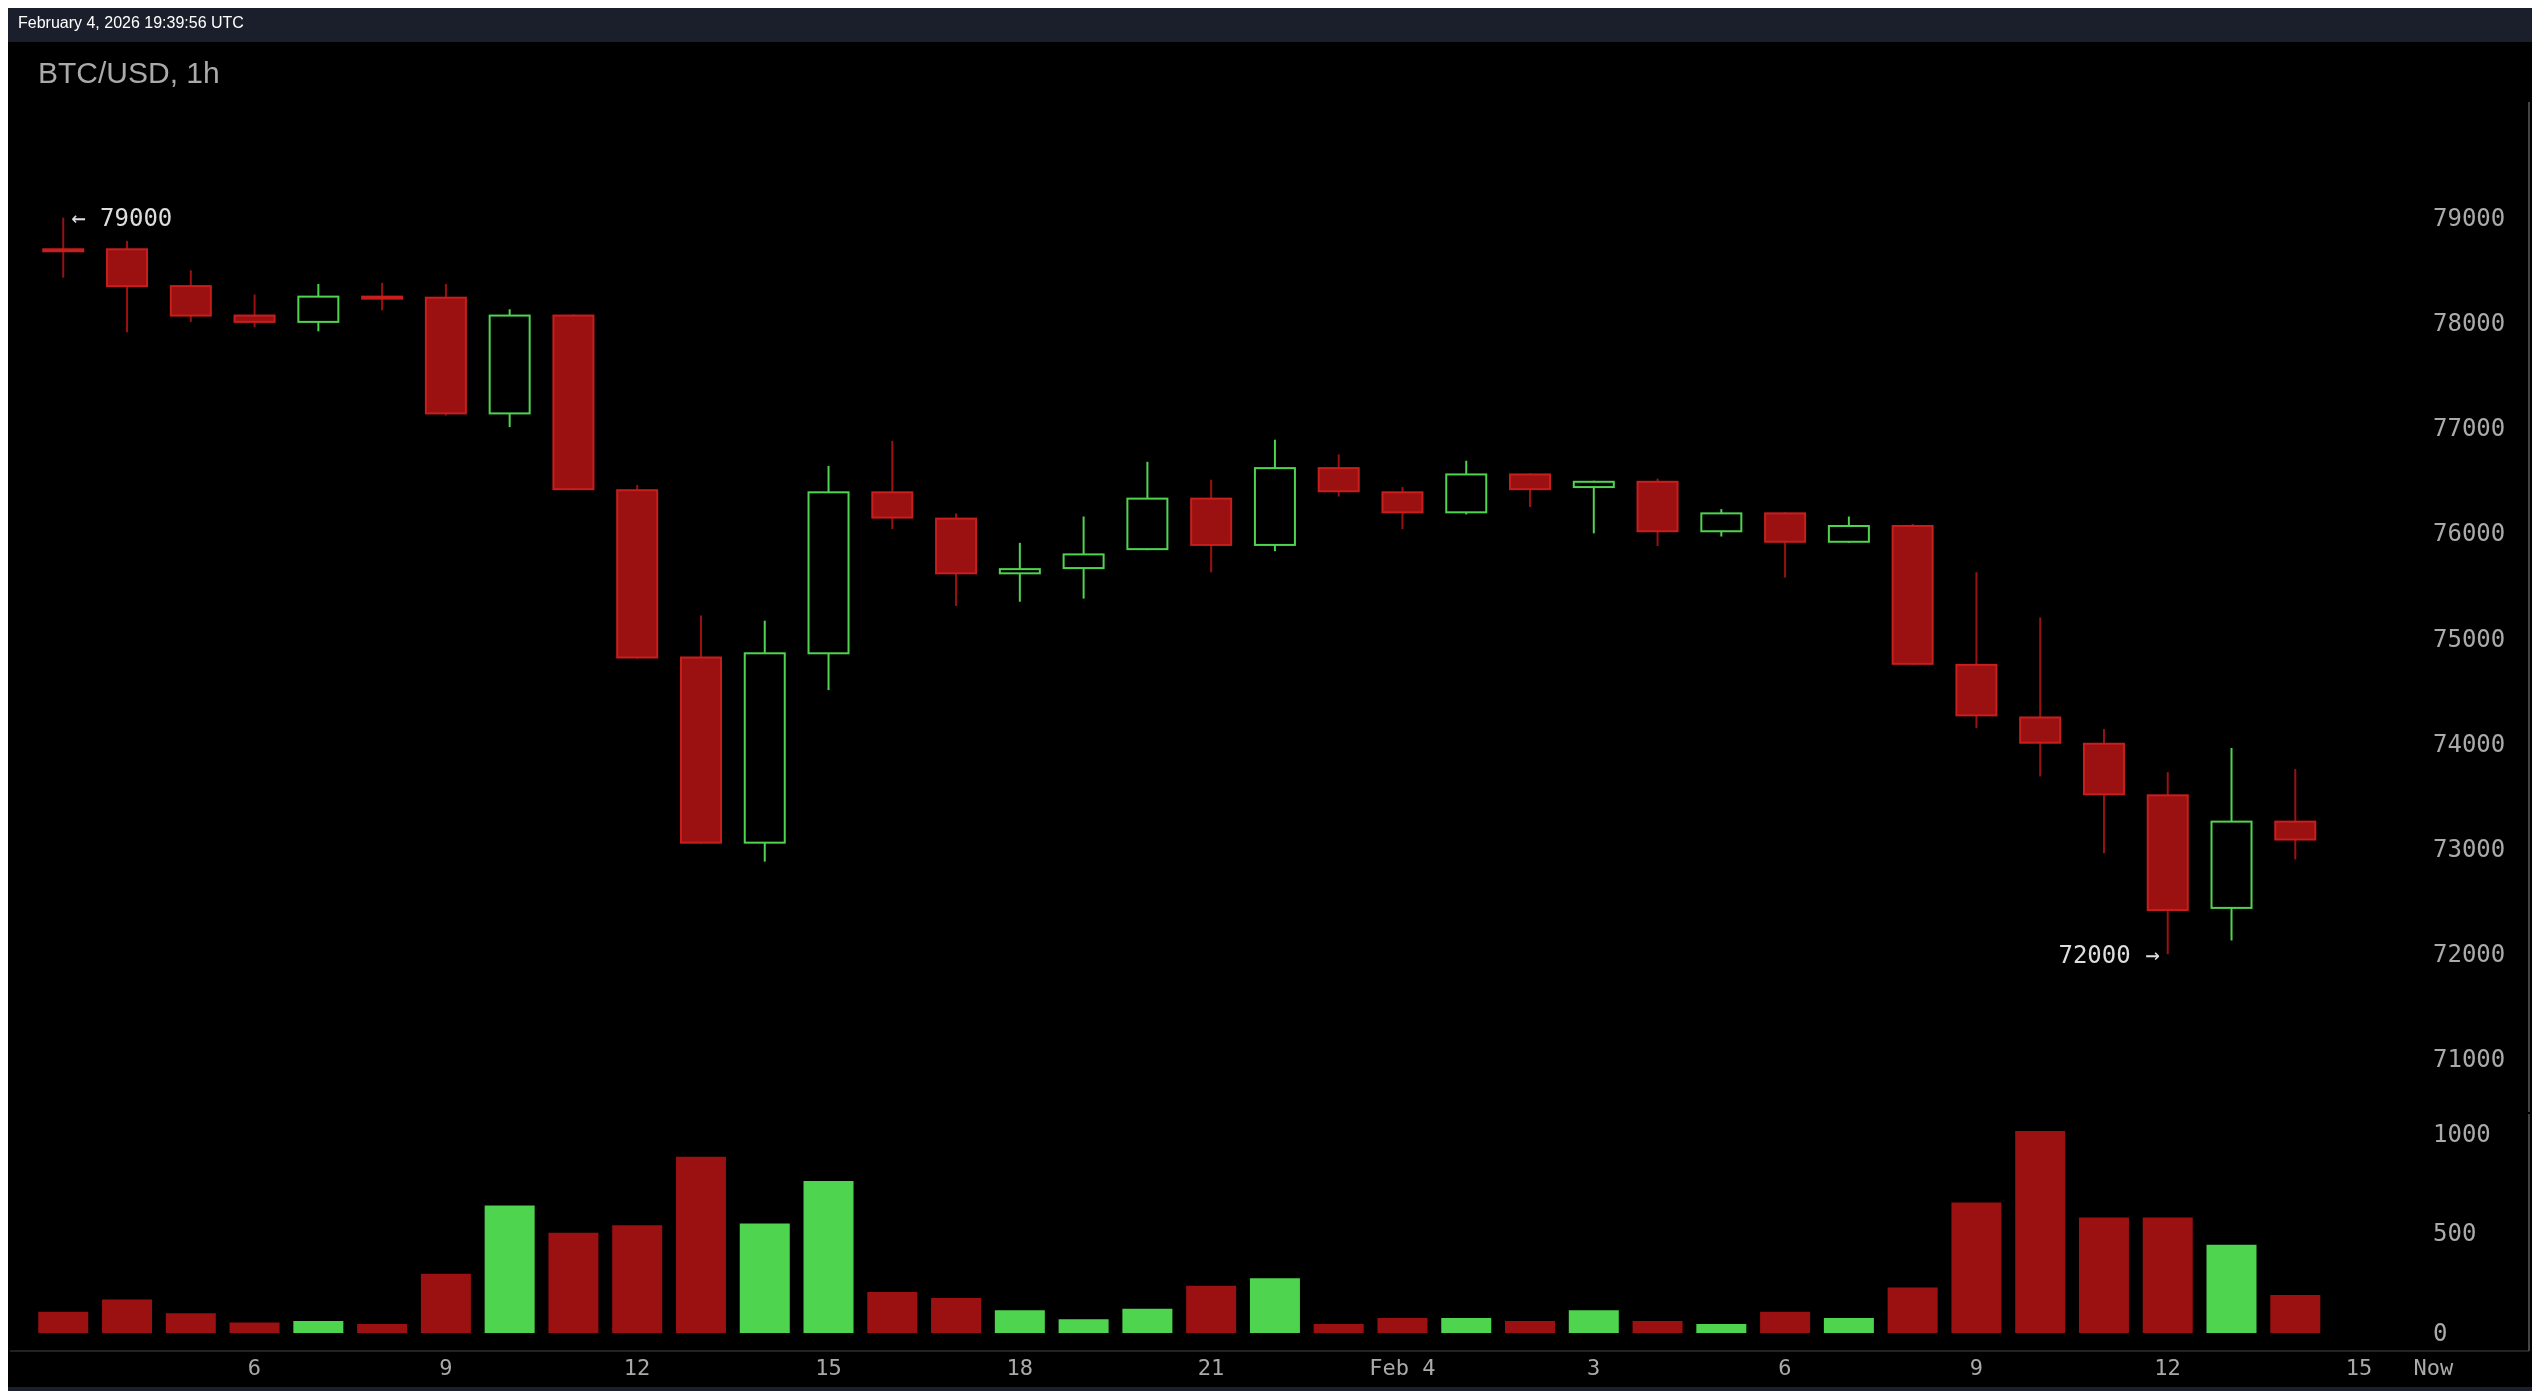 This screenshot has width=2540, height=1396. Describe the element at coordinates (2109, 954) in the screenshot. I see `annotation: 72000 →` at that location.